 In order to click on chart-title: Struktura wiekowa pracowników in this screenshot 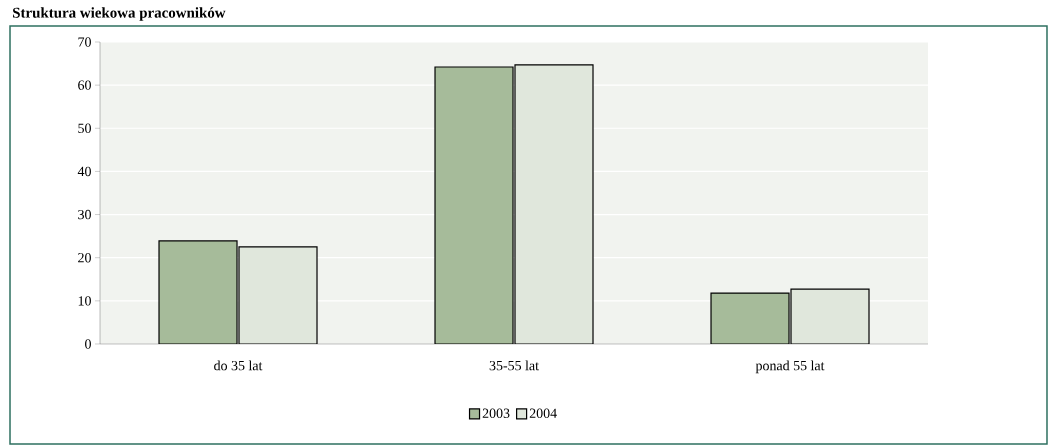, I will do `click(119, 14)`.